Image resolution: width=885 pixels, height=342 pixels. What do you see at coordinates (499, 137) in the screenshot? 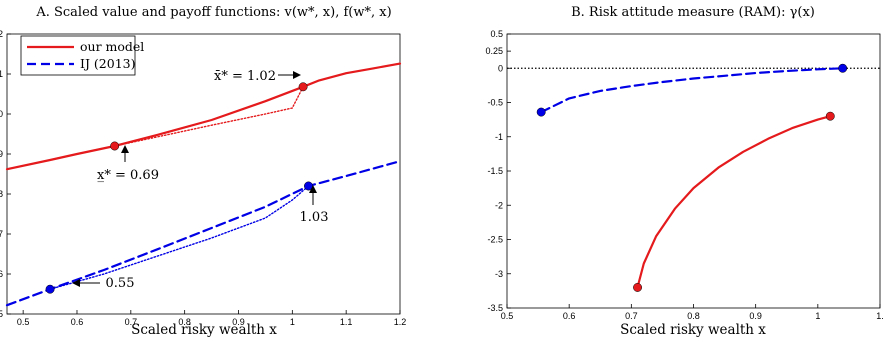
I see `panel-b-ytick-label: -1` at bounding box center [499, 137].